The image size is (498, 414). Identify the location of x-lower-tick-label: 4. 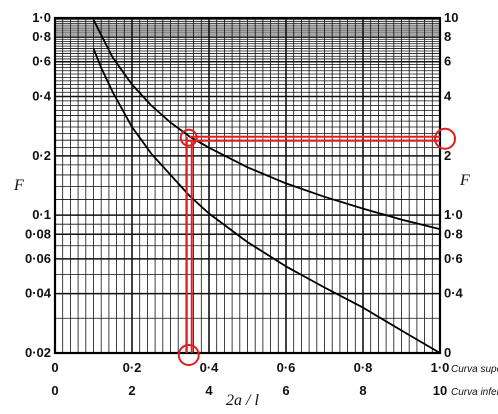
(209, 390).